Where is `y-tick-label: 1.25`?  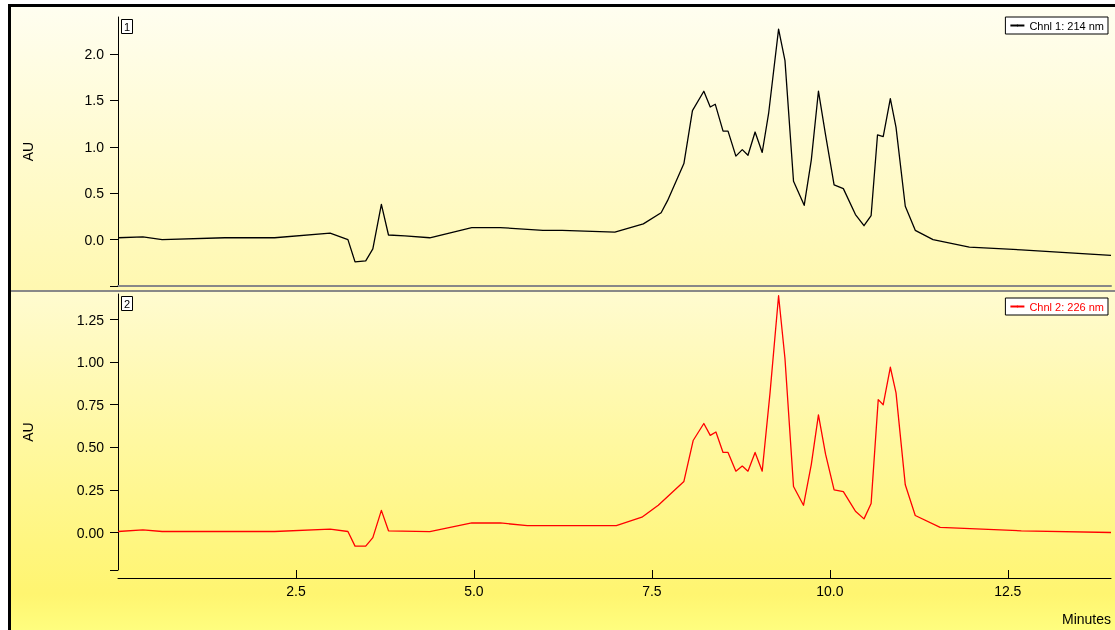 y-tick-label: 1.25 is located at coordinates (90, 319).